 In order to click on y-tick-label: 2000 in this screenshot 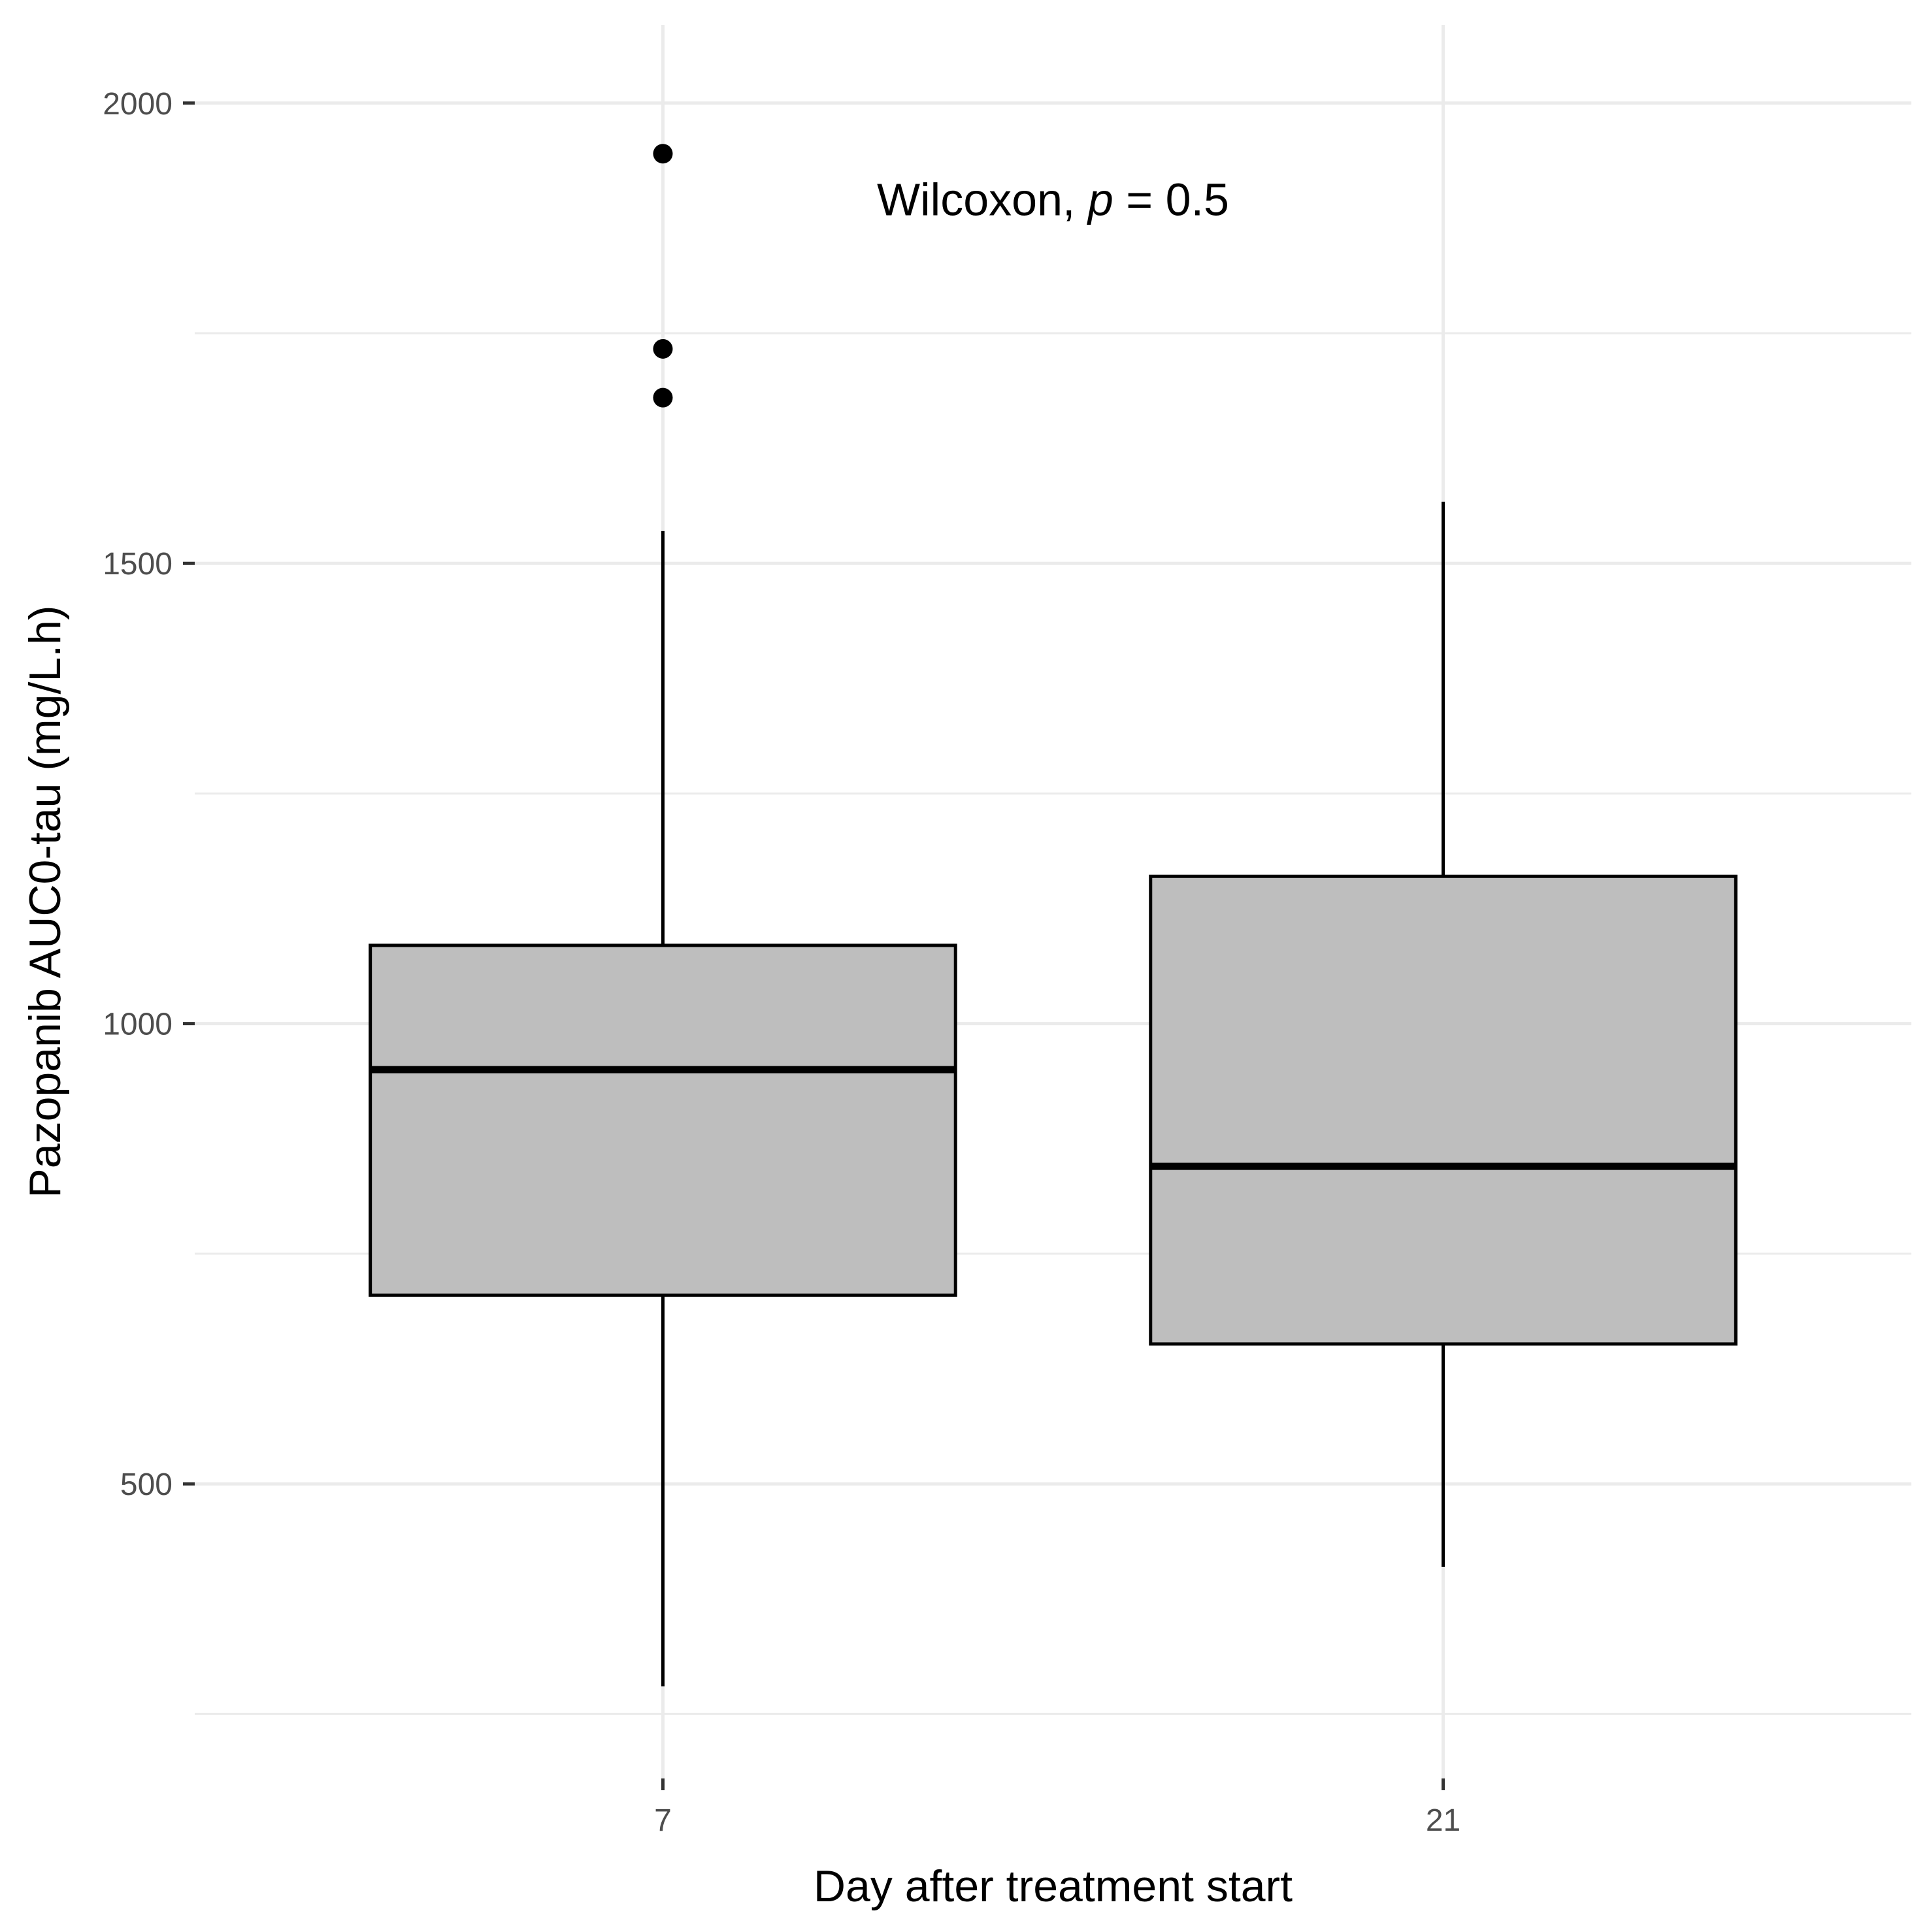, I will do `click(138, 104)`.